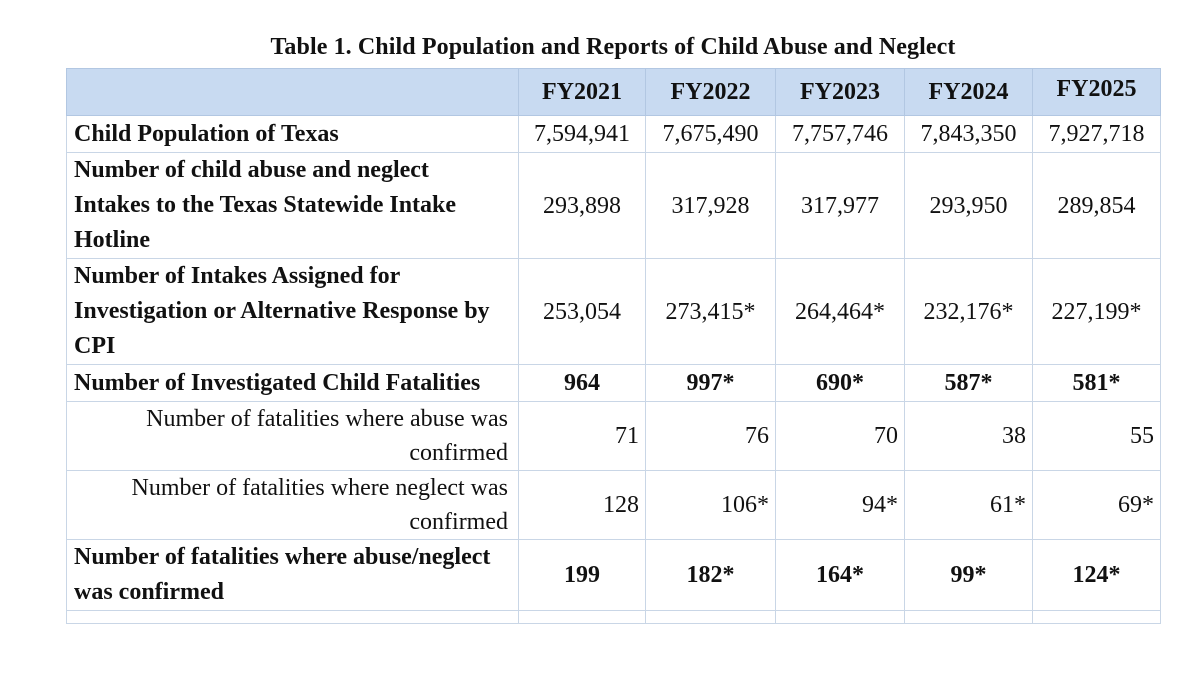 Image resolution: width=1200 pixels, height=675 pixels. Describe the element at coordinates (292, 92) in the screenshot. I see `header-corner` at that location.